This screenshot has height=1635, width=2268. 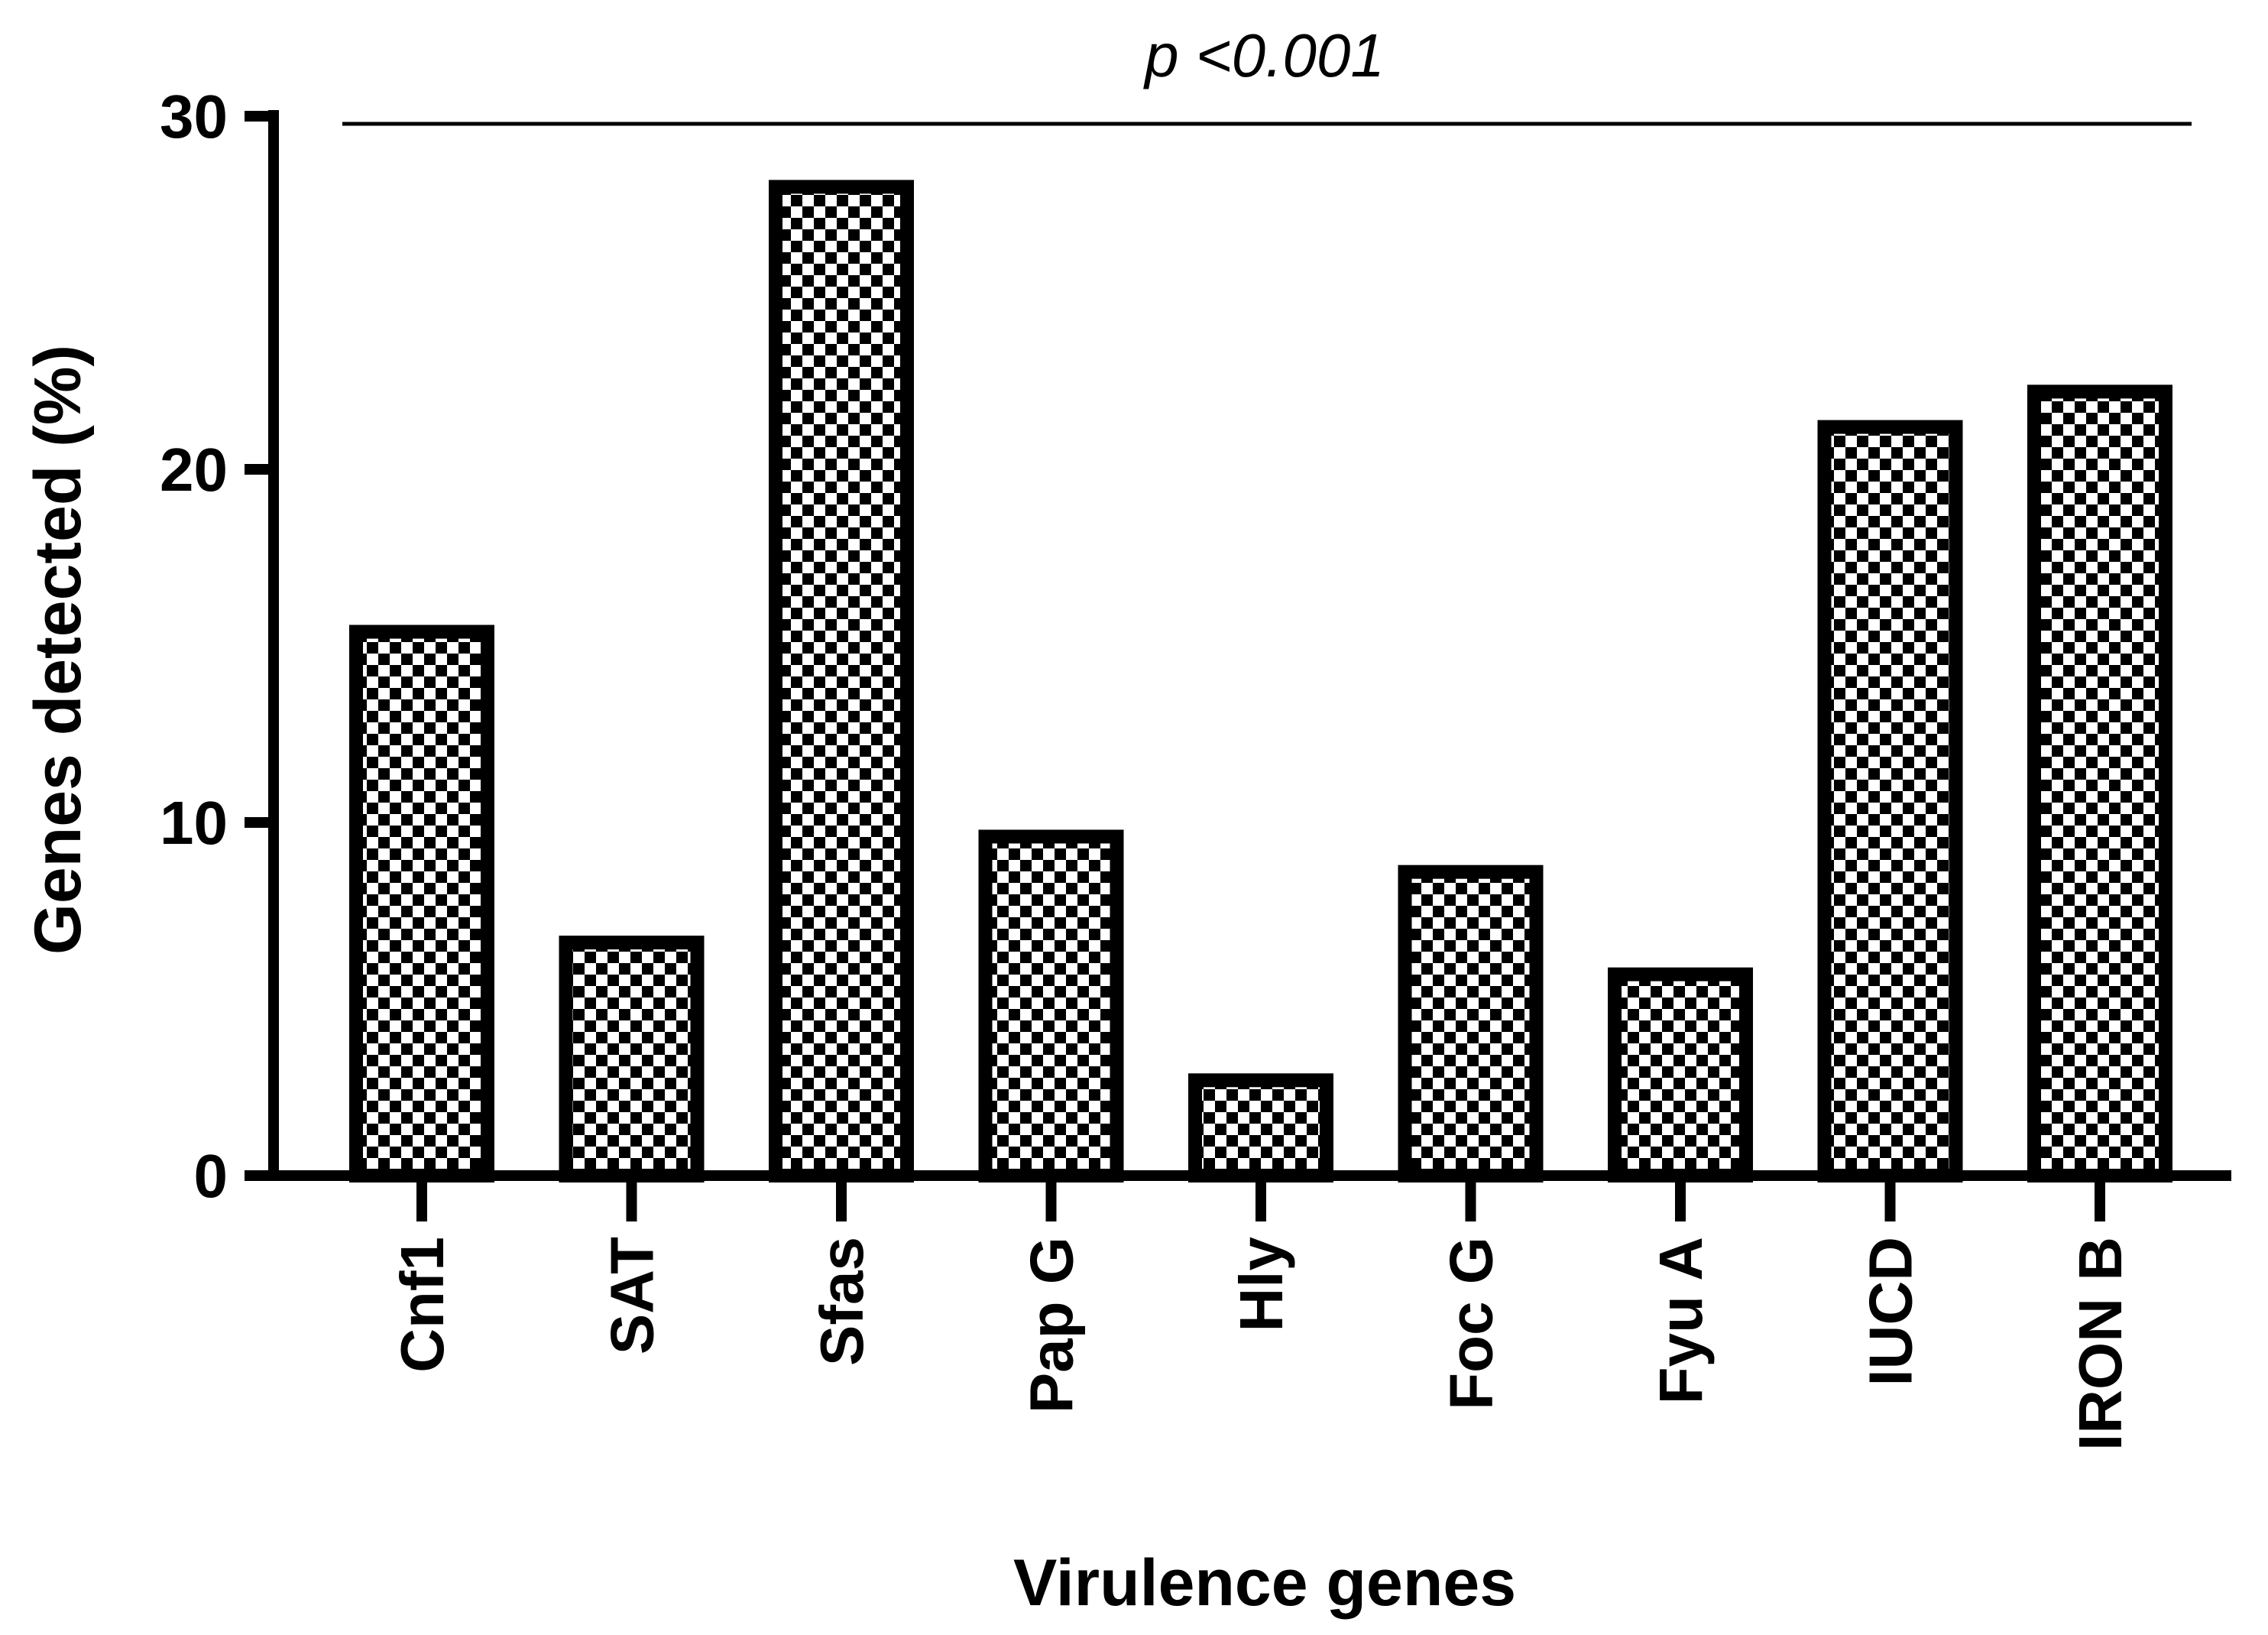 What do you see at coordinates (58, 650) in the screenshot?
I see `y-axis-label: Genes detected (%)` at bounding box center [58, 650].